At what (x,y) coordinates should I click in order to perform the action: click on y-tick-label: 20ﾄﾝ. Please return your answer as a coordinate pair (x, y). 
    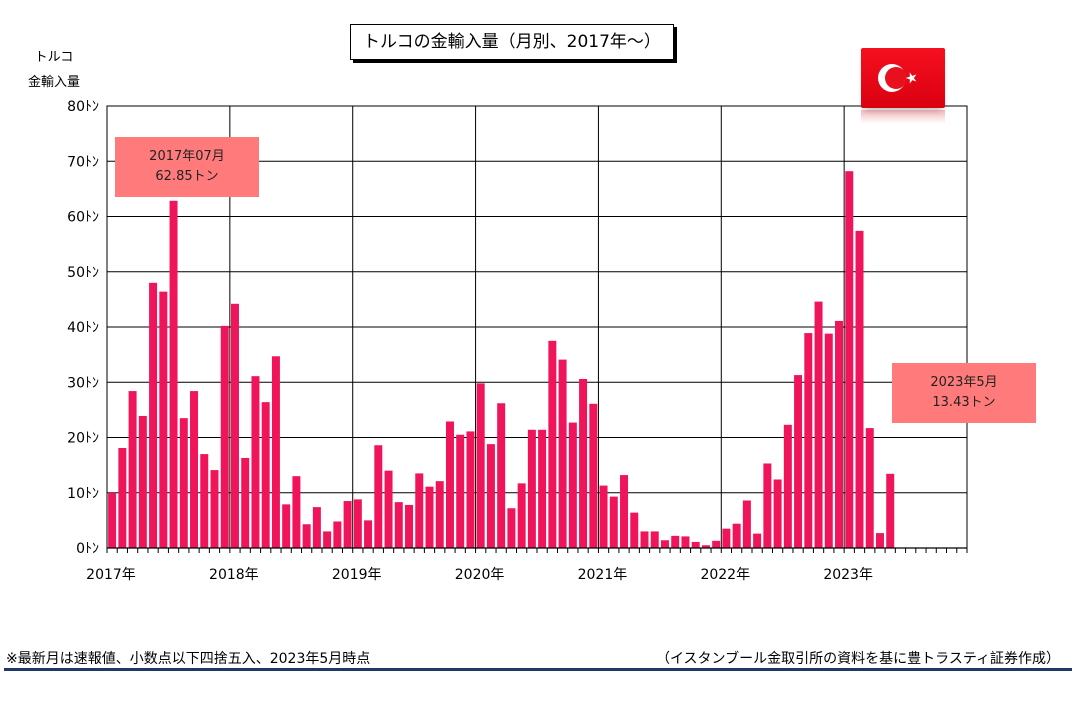
    Looking at the image, I should click on (83, 439).